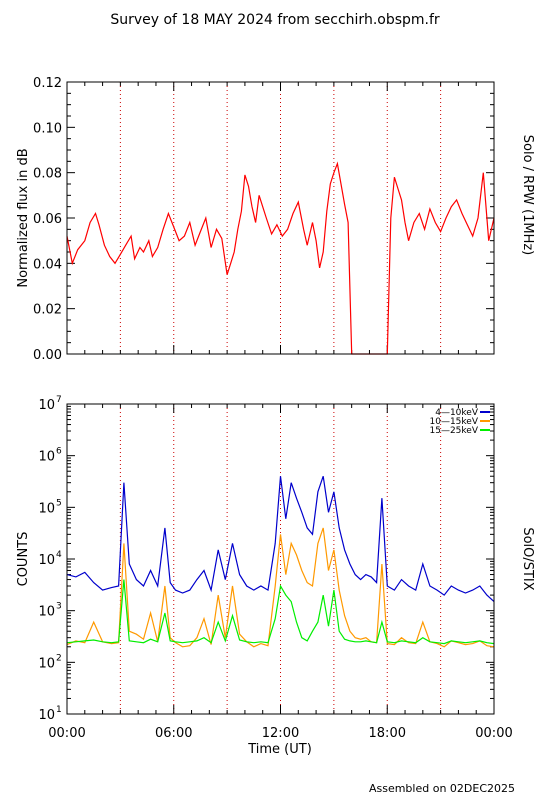  Describe the element at coordinates (279, 749) in the screenshot. I see `stix-x-axis-label: Time (UT)` at that location.